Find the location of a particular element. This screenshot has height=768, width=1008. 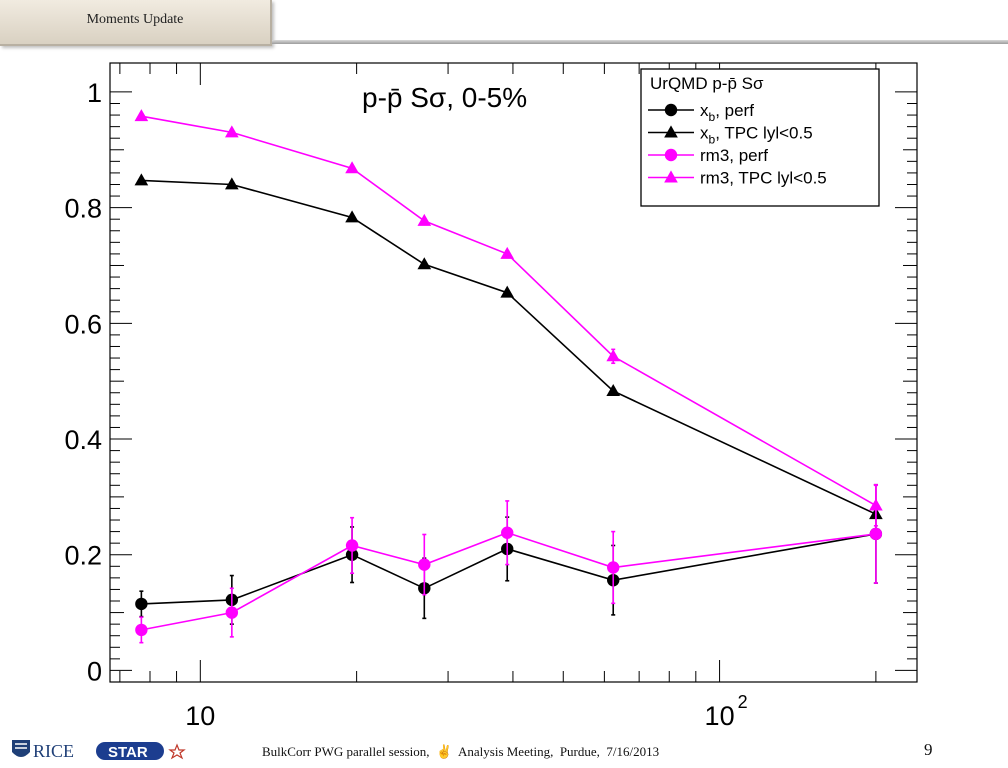

legend-entry: rm3, TPC lyl<0.5 is located at coordinates (737, 178).